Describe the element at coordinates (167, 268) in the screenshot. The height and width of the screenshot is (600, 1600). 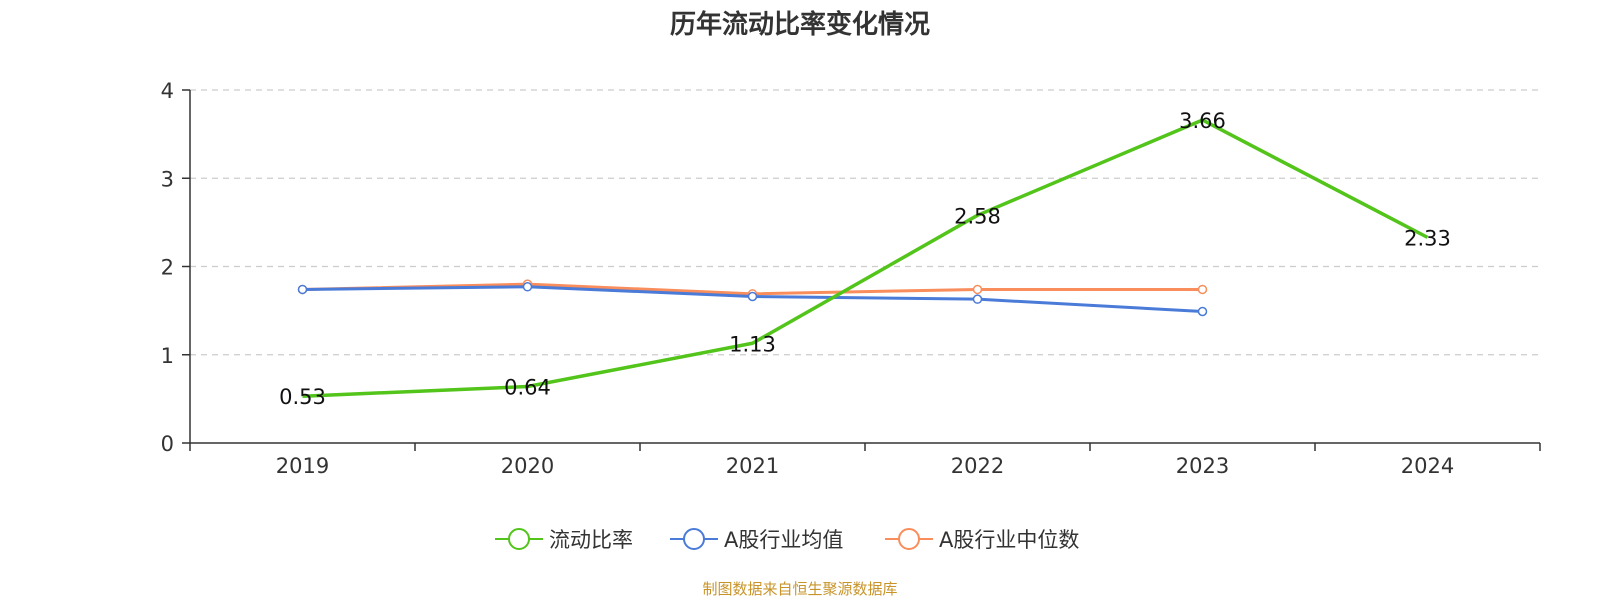
I see `y-tick-label: 2` at that location.